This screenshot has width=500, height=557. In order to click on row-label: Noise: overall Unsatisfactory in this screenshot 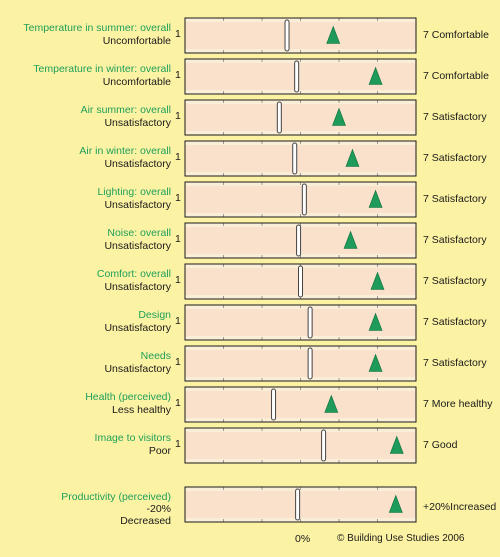, I will do `click(137, 240)`.